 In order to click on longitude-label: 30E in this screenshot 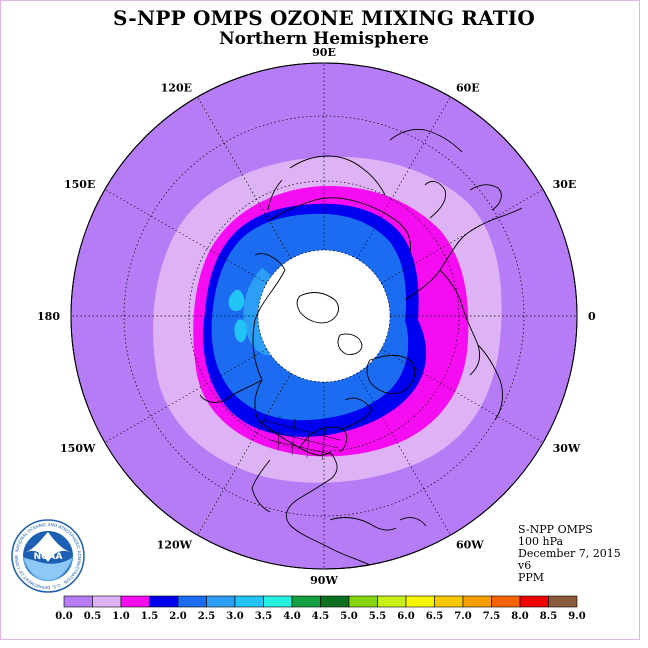, I will do `click(565, 184)`.